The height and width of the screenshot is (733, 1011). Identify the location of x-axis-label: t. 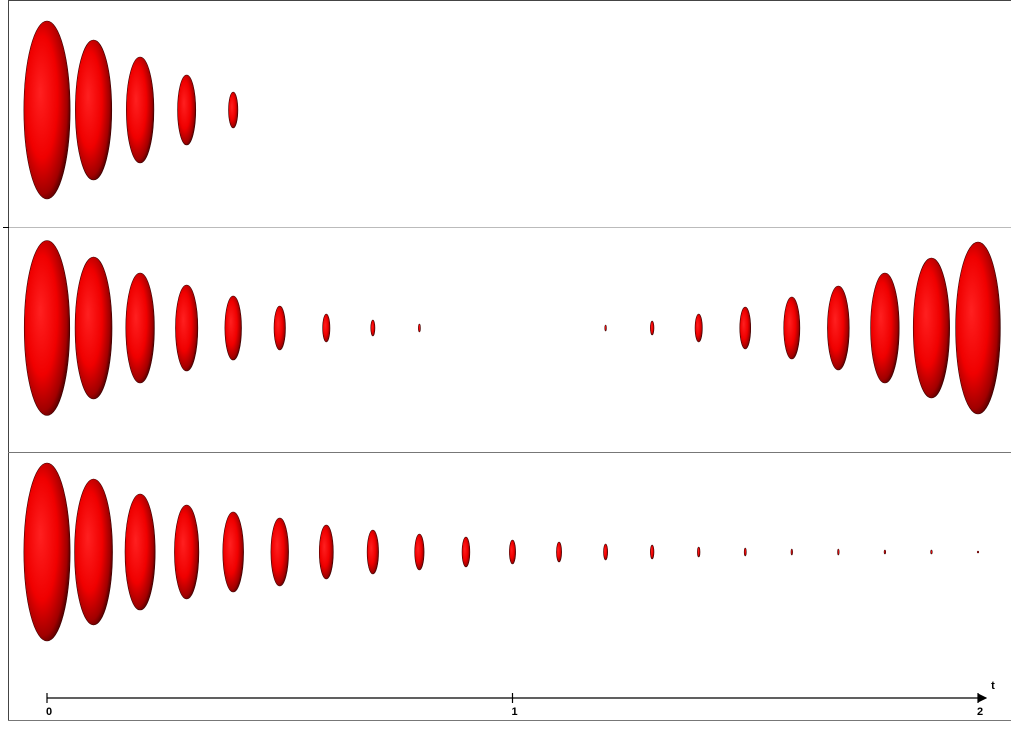
(993, 686).